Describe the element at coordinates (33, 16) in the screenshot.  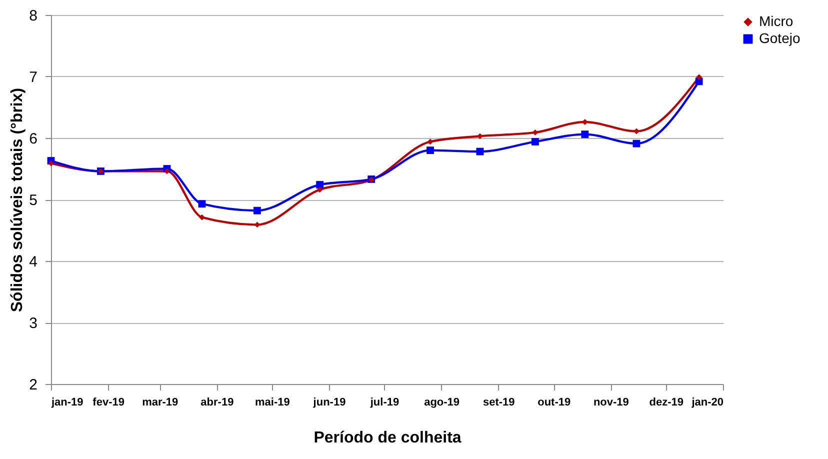
I see `y-tick-label: 8` at that location.